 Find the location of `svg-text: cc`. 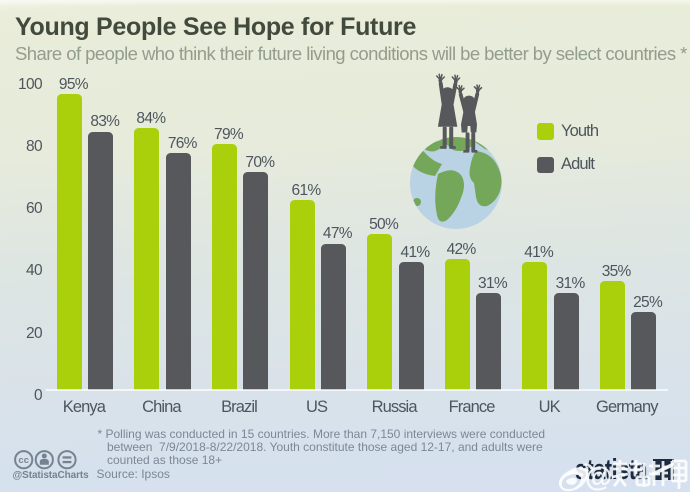

svg-text: cc is located at coordinates (24, 460).